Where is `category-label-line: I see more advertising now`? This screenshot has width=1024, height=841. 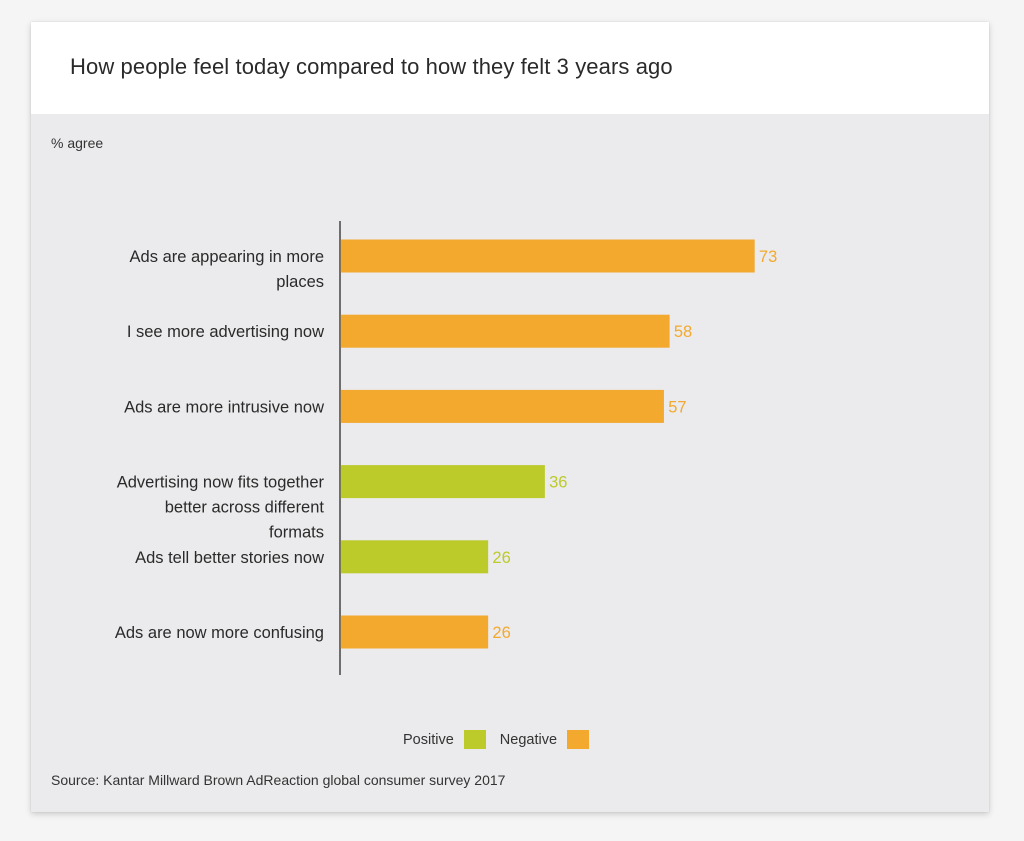 category-label-line: I see more advertising now is located at coordinates (225, 332).